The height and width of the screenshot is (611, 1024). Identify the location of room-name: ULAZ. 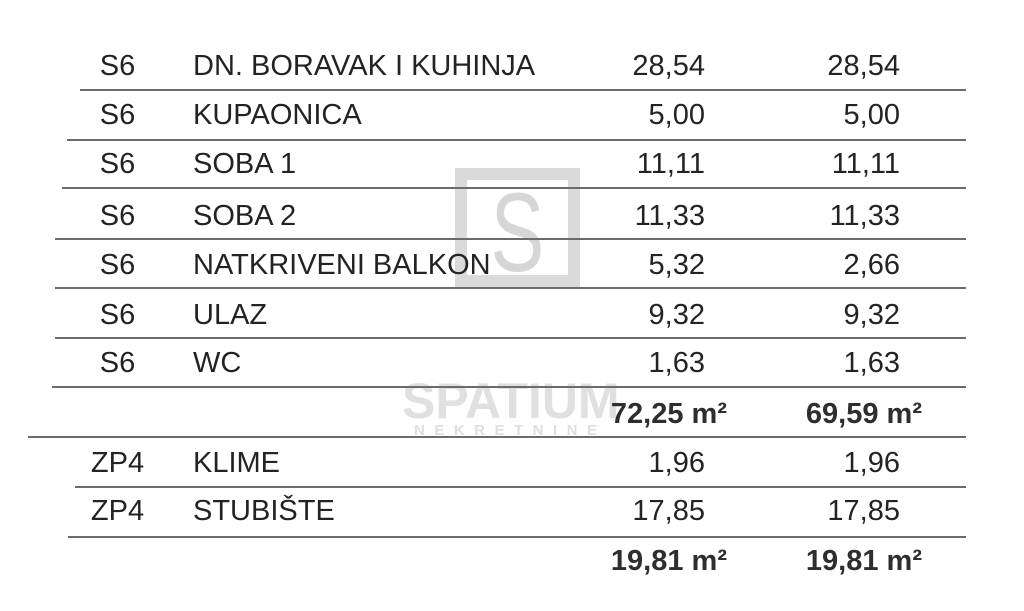
(230, 315).